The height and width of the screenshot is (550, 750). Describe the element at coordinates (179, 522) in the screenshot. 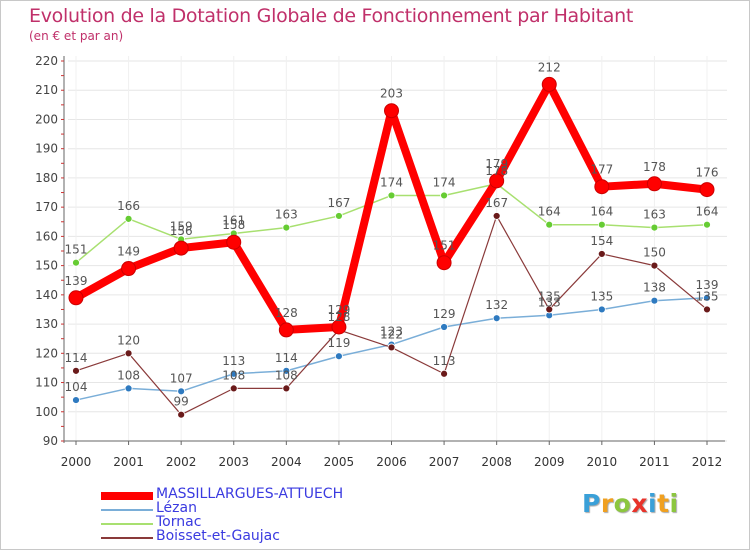

I see `legend-label: Tornac` at that location.